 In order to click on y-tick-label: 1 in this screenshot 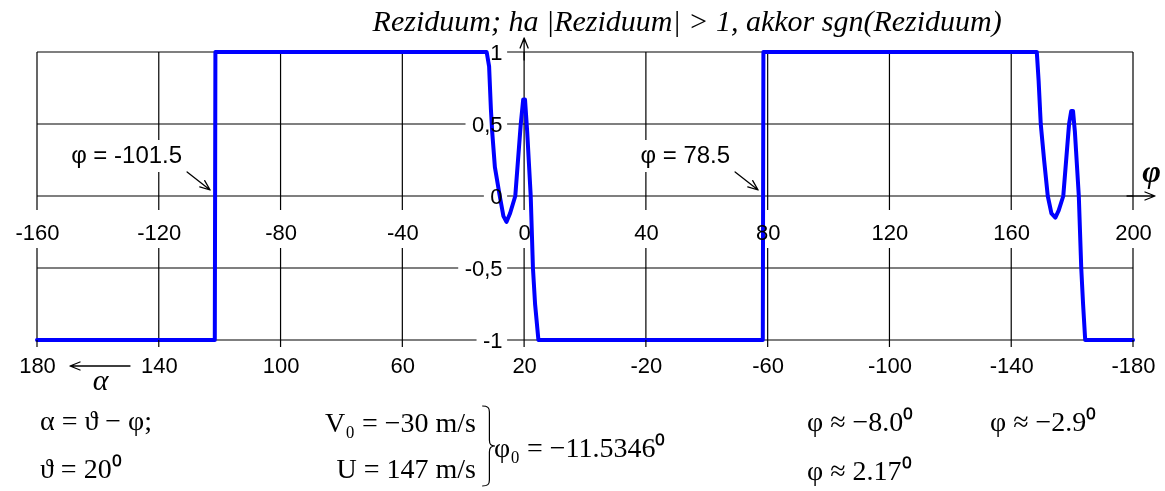, I will do `click(496, 52)`.